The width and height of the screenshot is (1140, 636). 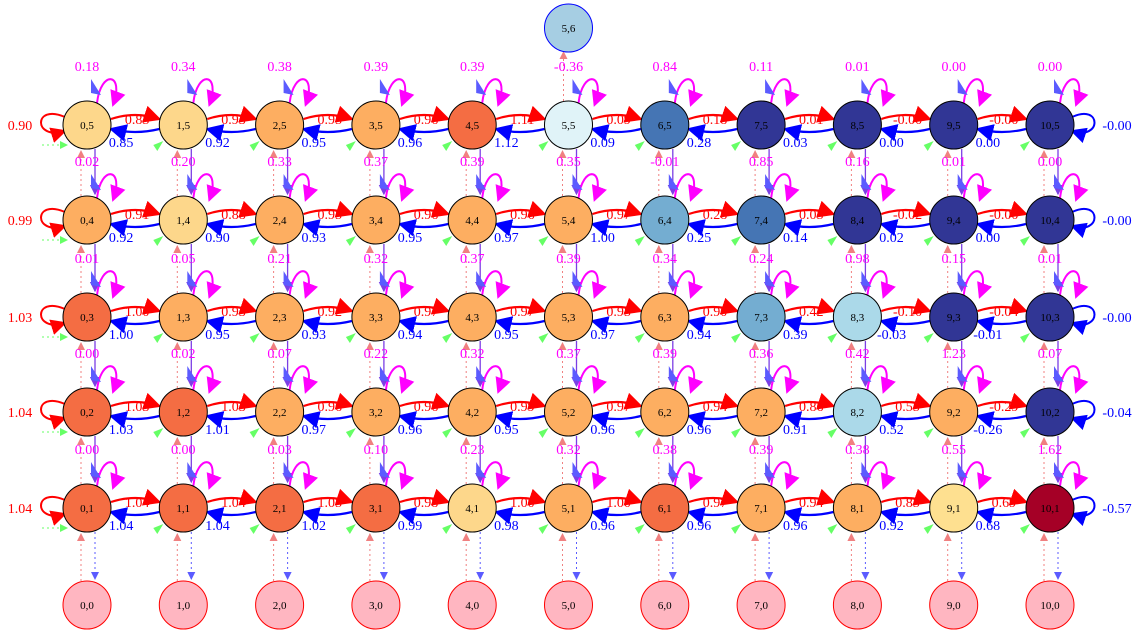 I want to click on edge-up-label: 0.98, so click(x=857, y=259).